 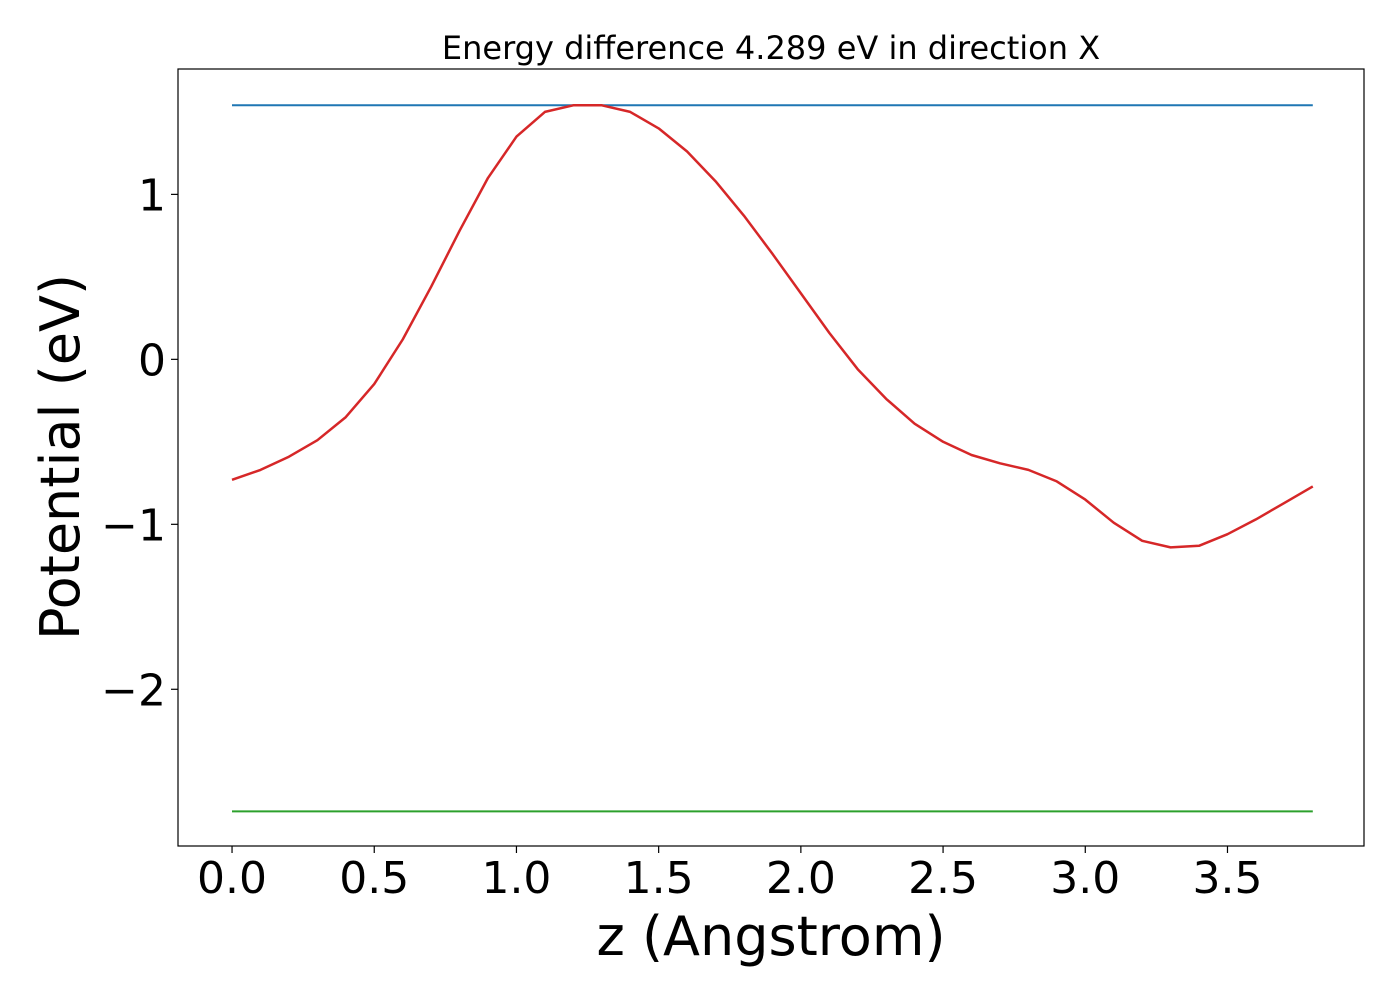 I want to click on x-tick-label: 0.5, so click(x=374, y=878).